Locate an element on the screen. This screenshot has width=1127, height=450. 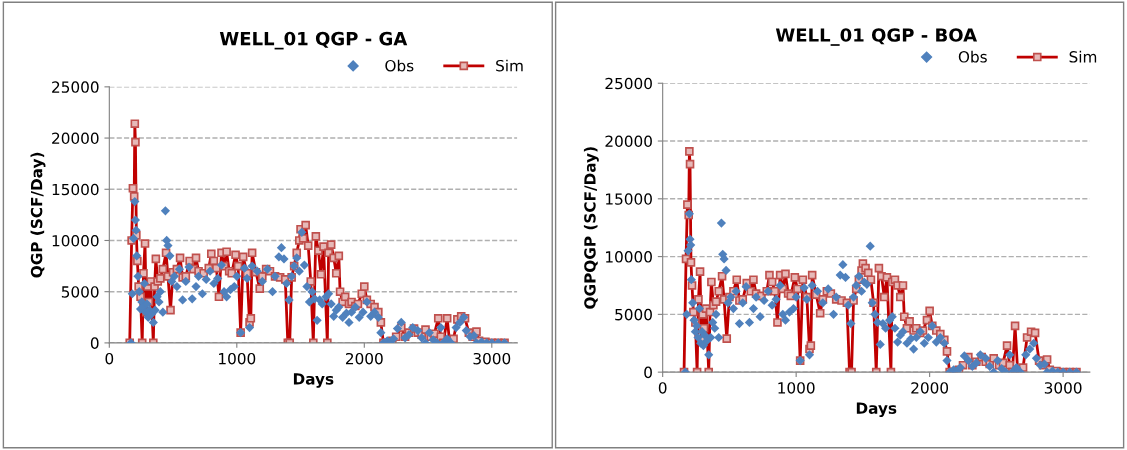
chart-title: WELL_01 QGP - BOA is located at coordinates (876, 37).